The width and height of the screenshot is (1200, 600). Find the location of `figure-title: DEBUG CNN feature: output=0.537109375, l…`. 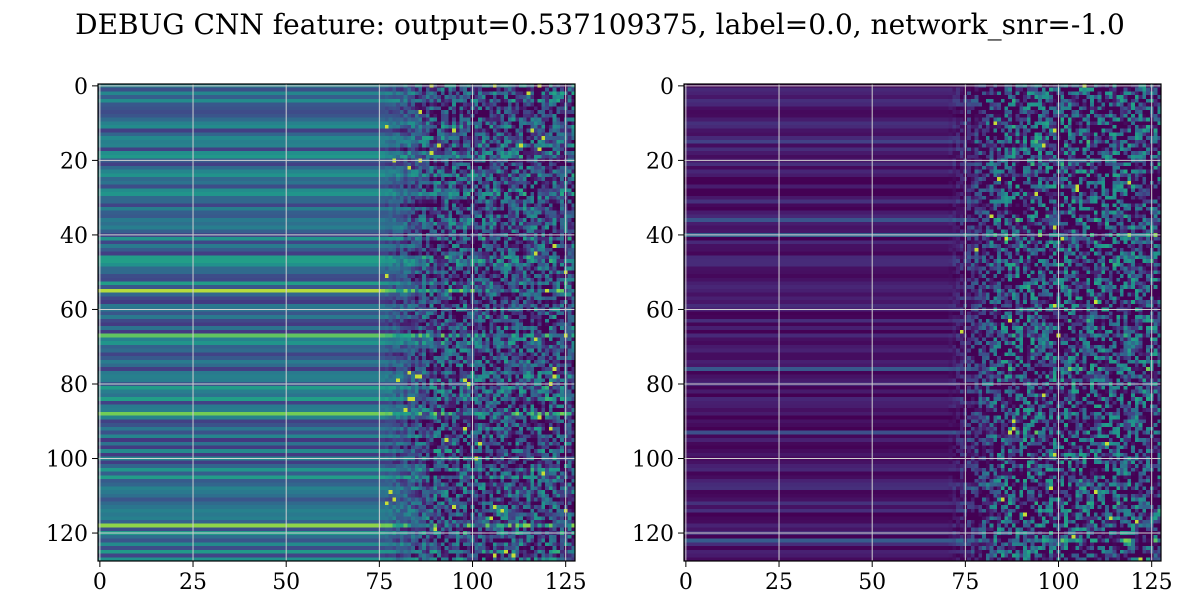

figure-title: DEBUG CNN feature: output=0.537109375, l… is located at coordinates (600, 24).